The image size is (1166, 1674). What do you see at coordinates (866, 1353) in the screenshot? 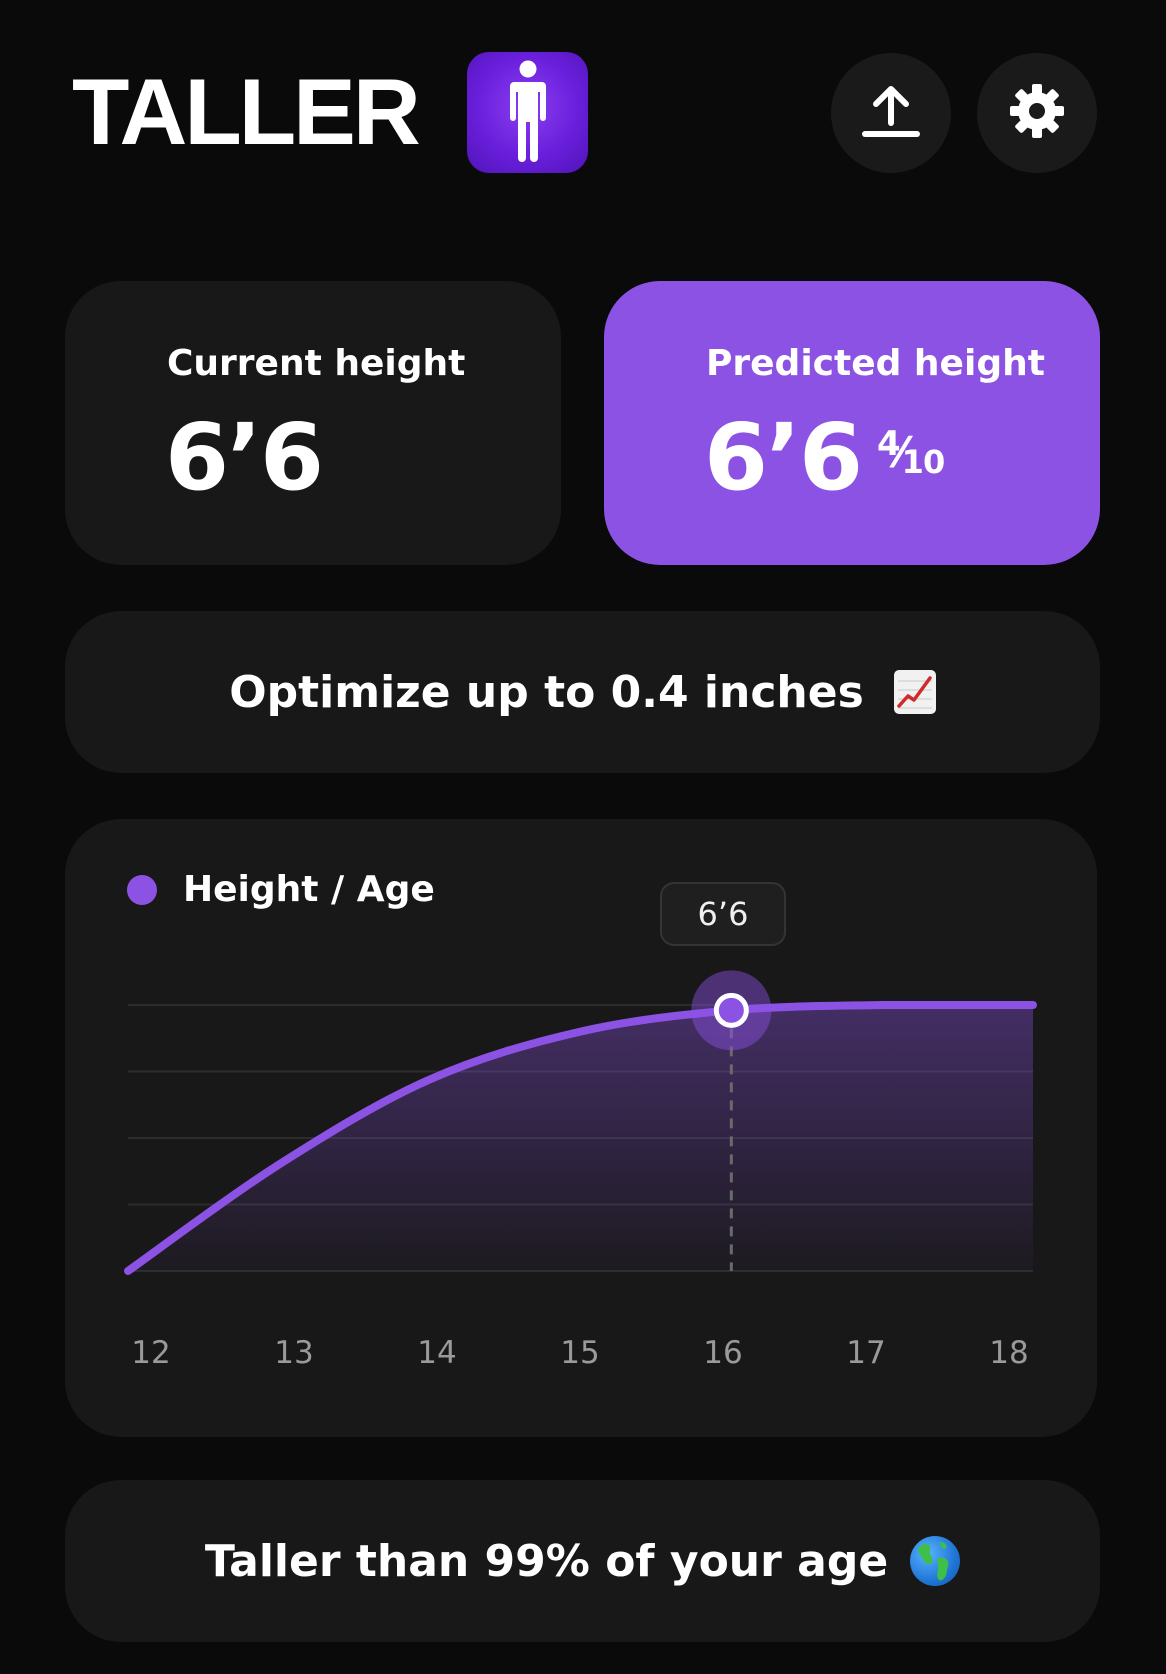
I see `x-tick-label: 17` at bounding box center [866, 1353].